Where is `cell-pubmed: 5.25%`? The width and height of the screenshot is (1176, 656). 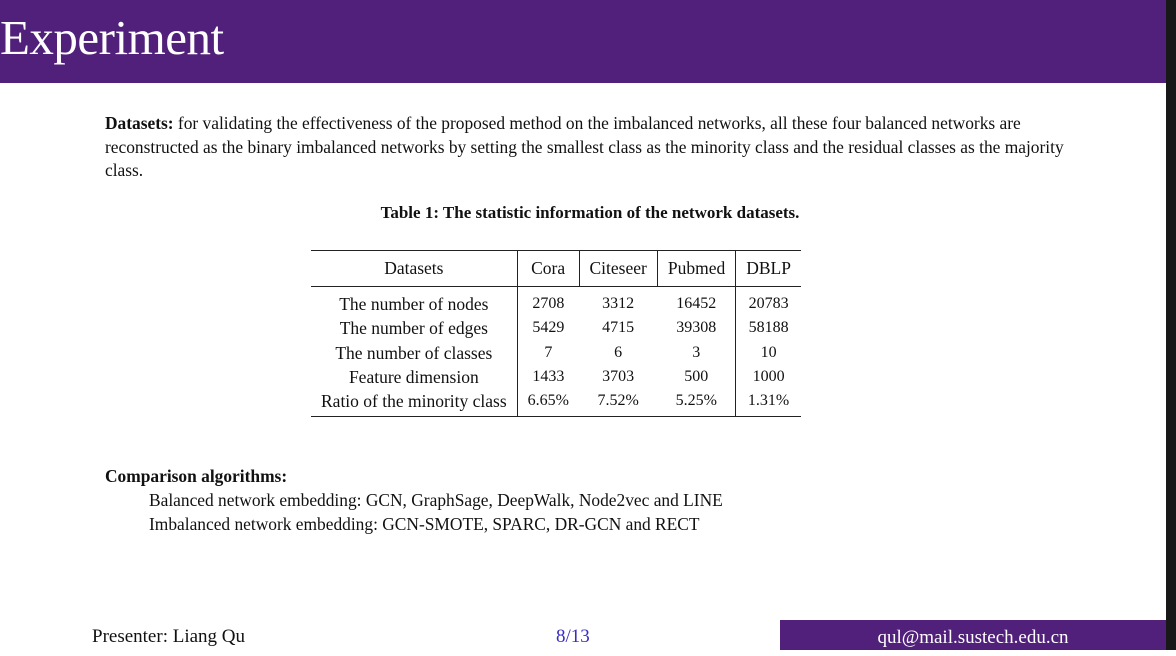 cell-pubmed: 5.25% is located at coordinates (696, 401).